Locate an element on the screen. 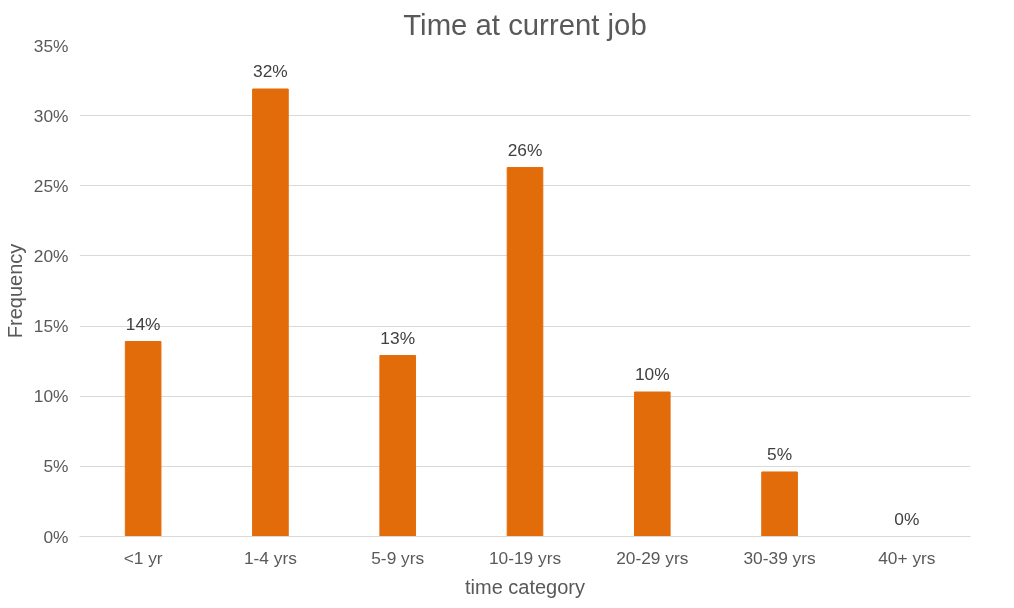  x-tick-label: 30-39 yrs is located at coordinates (780, 557).